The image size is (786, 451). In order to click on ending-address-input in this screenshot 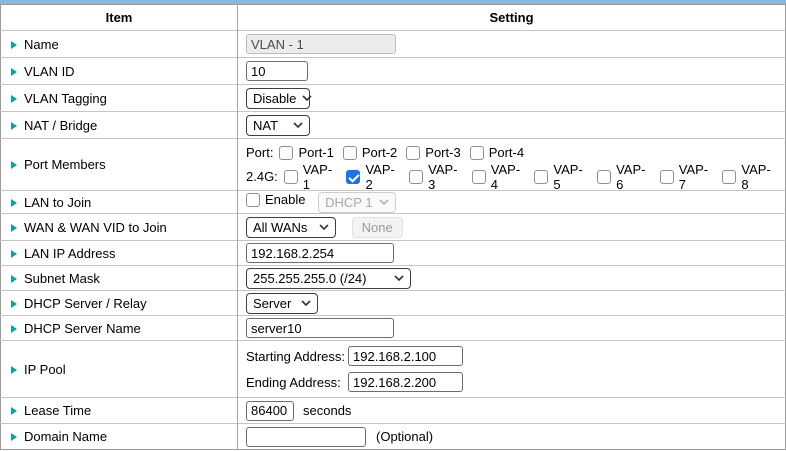, I will do `click(405, 382)`.